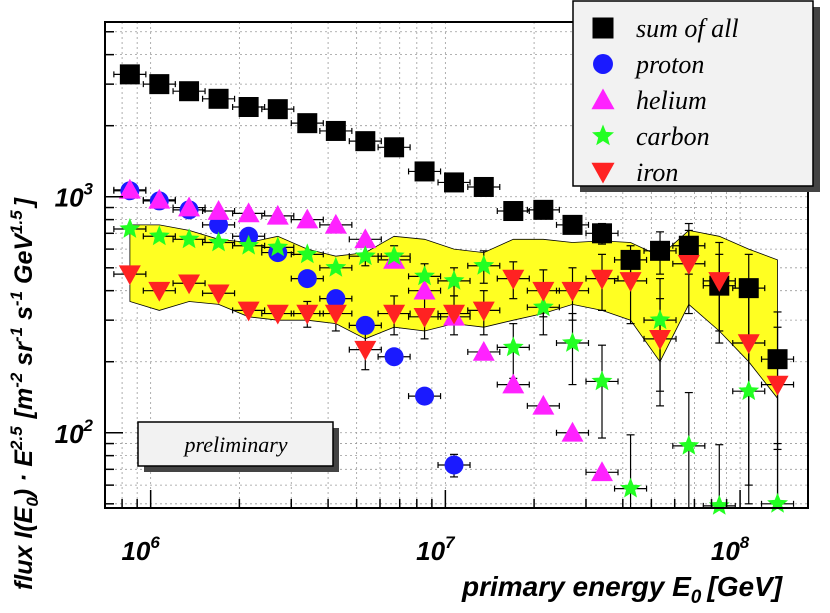 This screenshot has width=830, height=613. Describe the element at coordinates (730, 549) in the screenshot. I see `x-tick-label: 10⁸` at that location.